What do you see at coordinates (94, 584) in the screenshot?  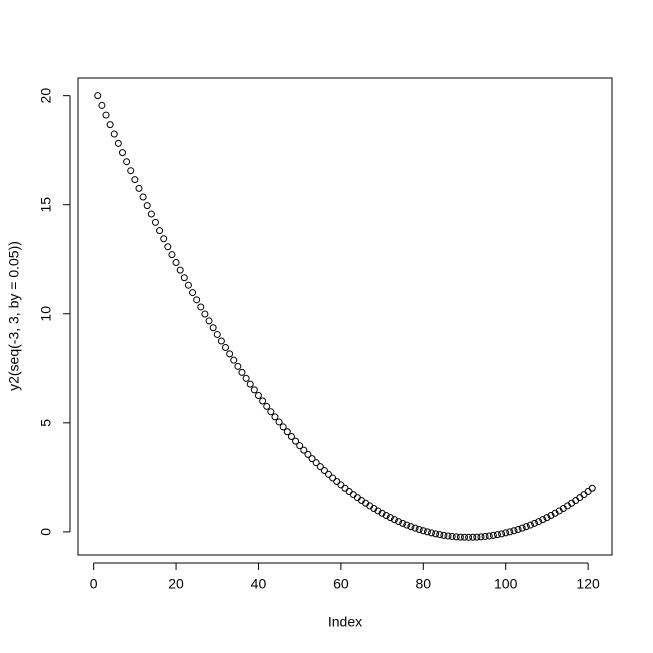 I see `x-tick-label: 0` at bounding box center [94, 584].